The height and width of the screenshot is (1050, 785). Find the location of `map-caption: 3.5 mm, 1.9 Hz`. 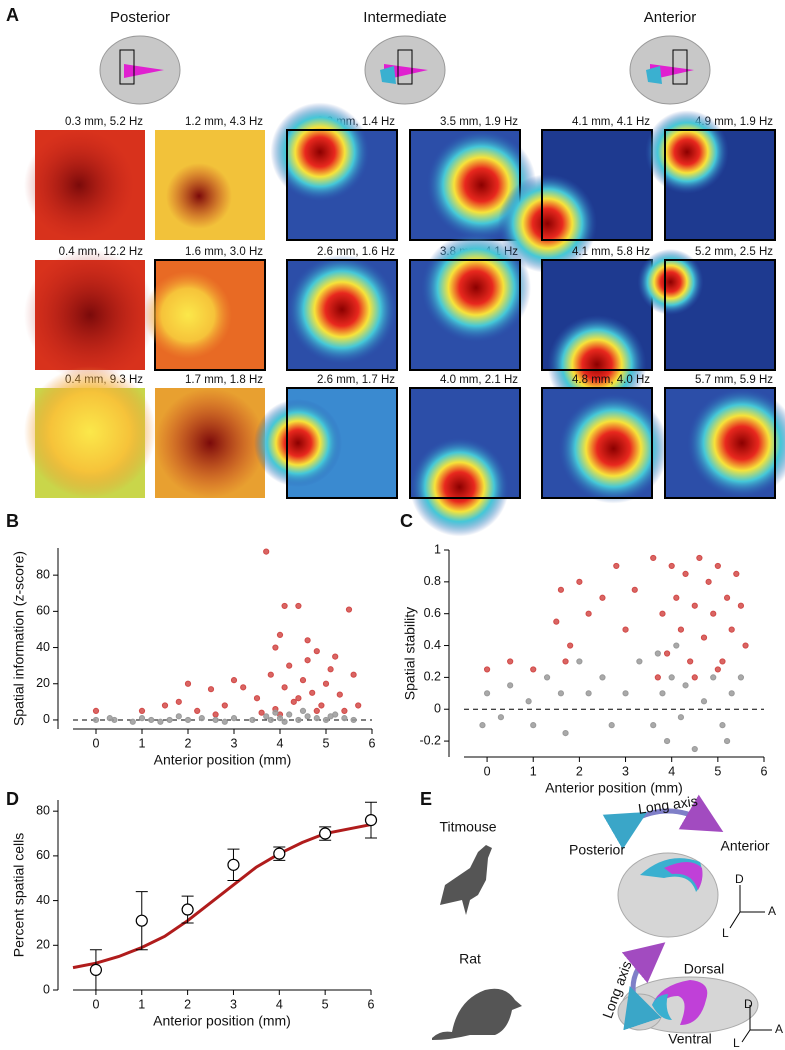

map-caption: 3.5 mm, 1.9 Hz is located at coordinates (479, 122).